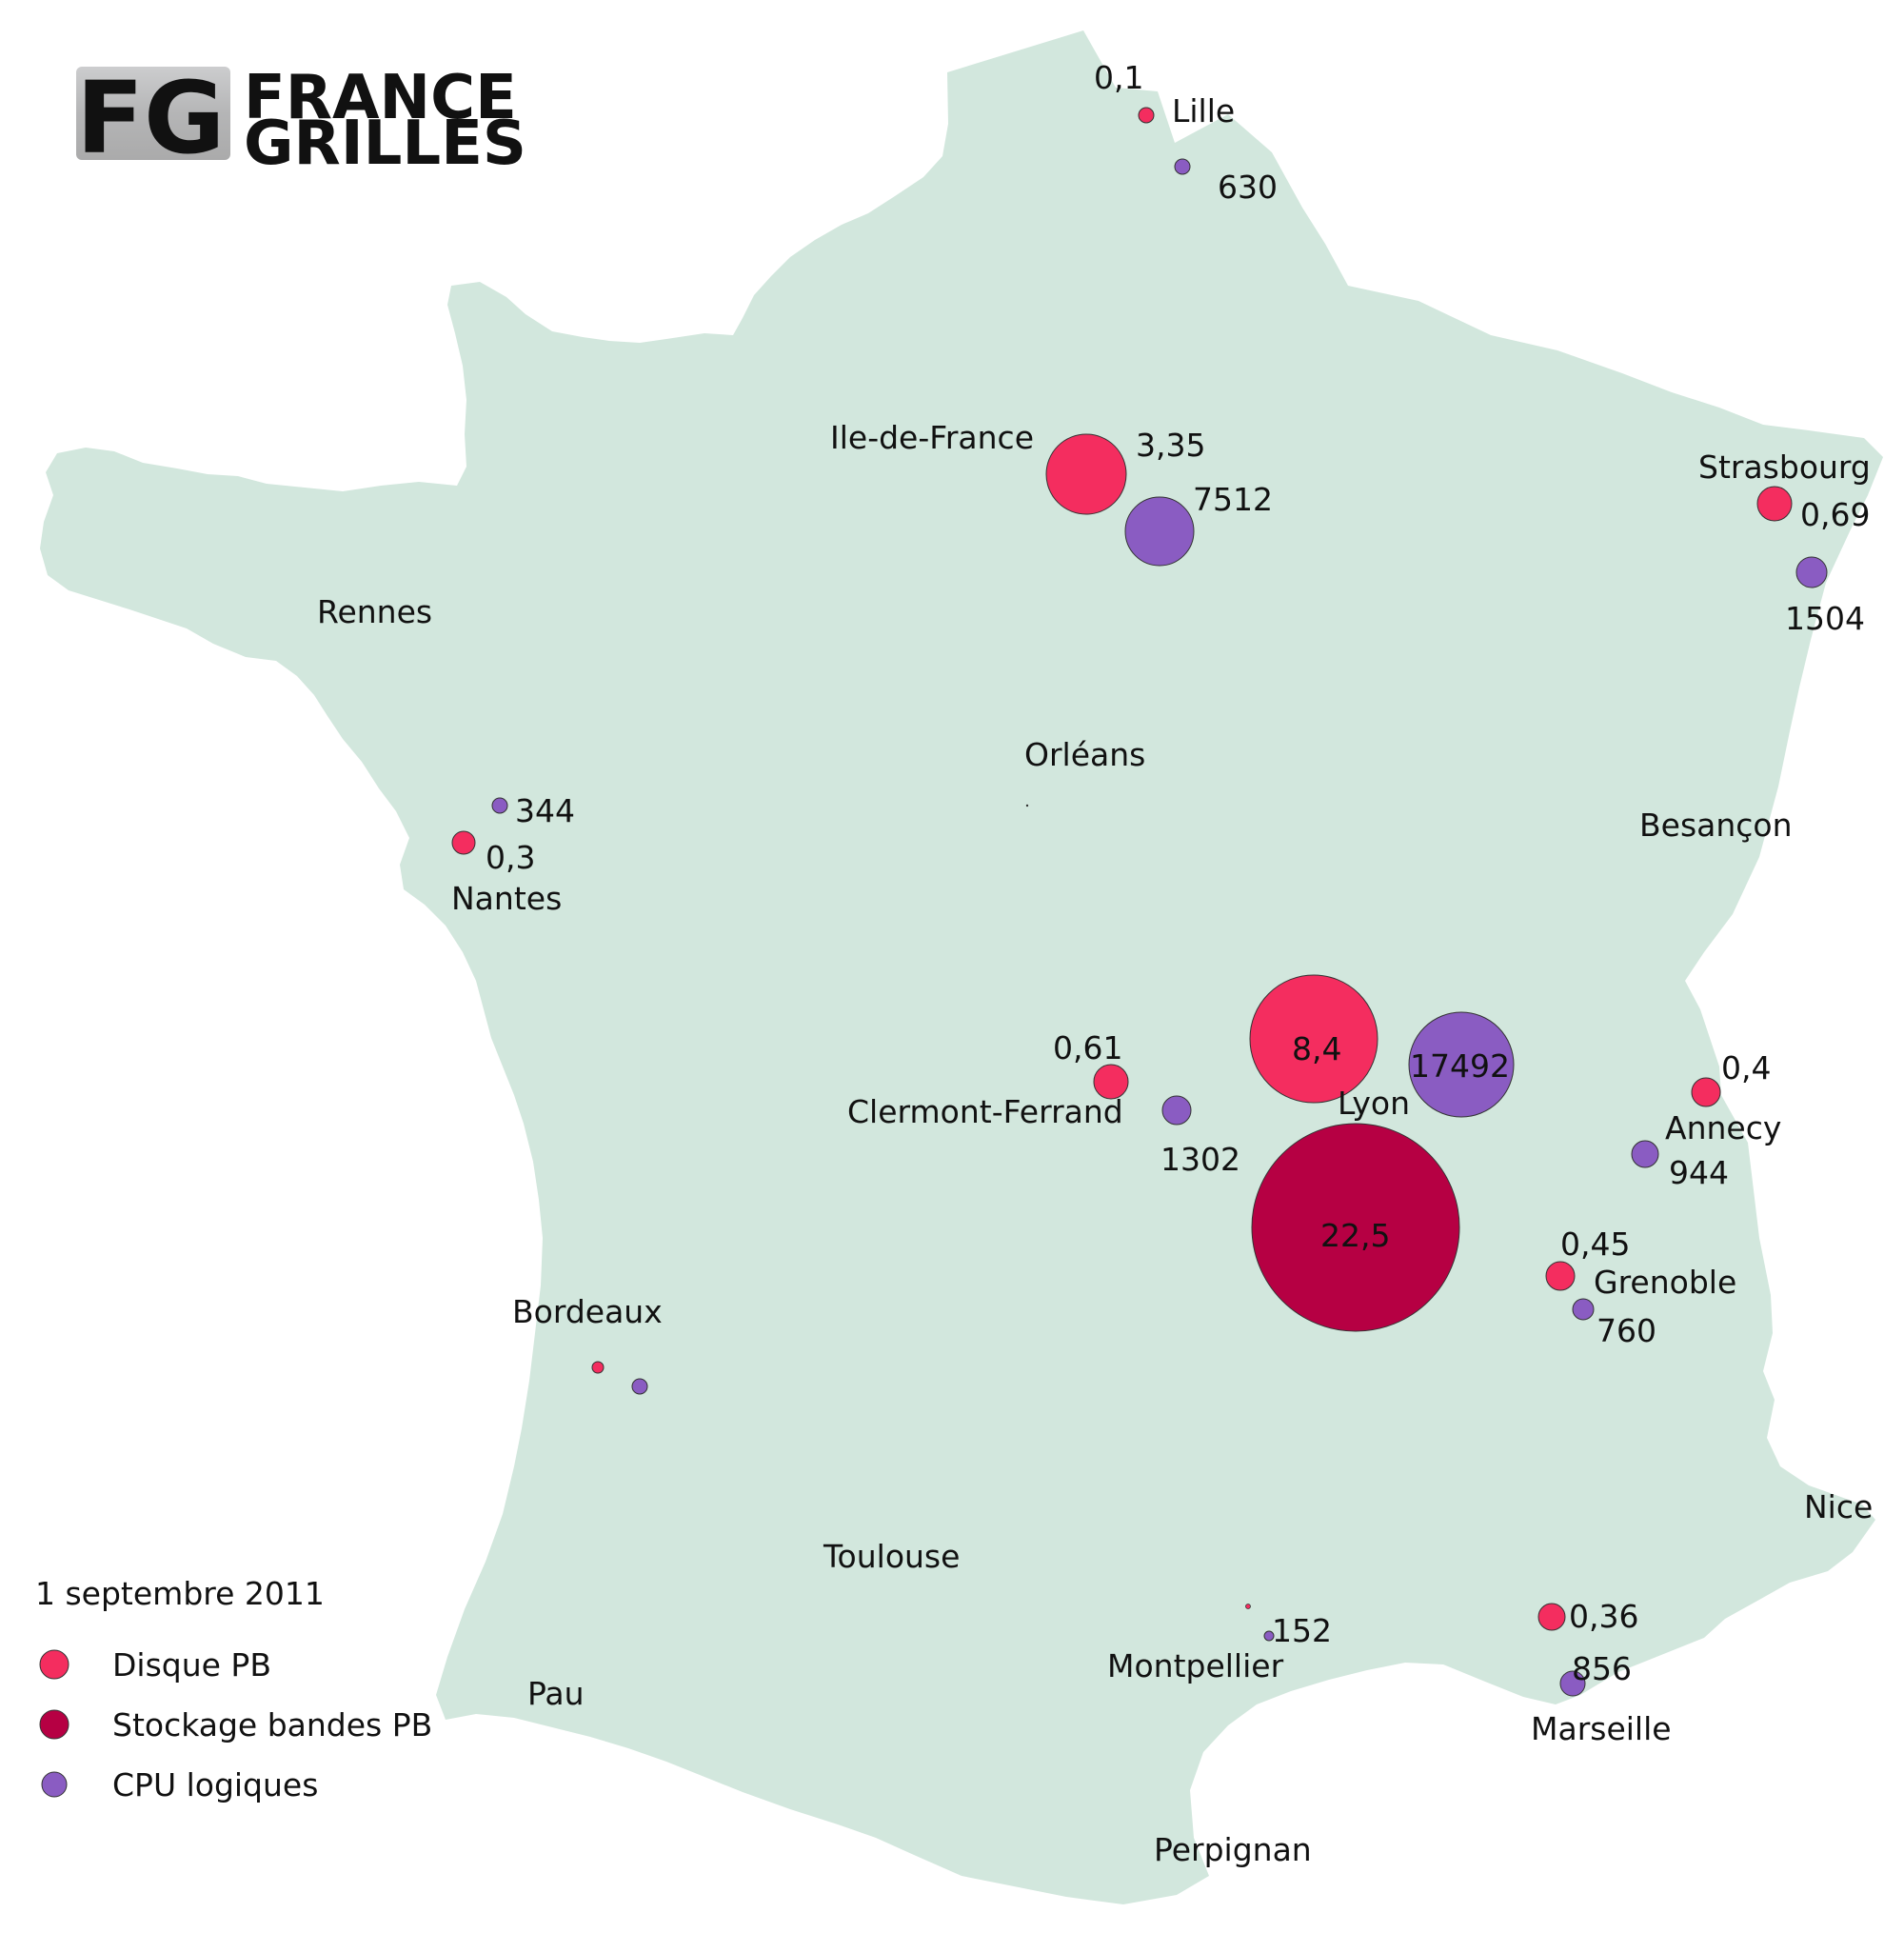  What do you see at coordinates (1774, 504) in the screenshot?
I see `bubble-disk-strasbourg` at bounding box center [1774, 504].